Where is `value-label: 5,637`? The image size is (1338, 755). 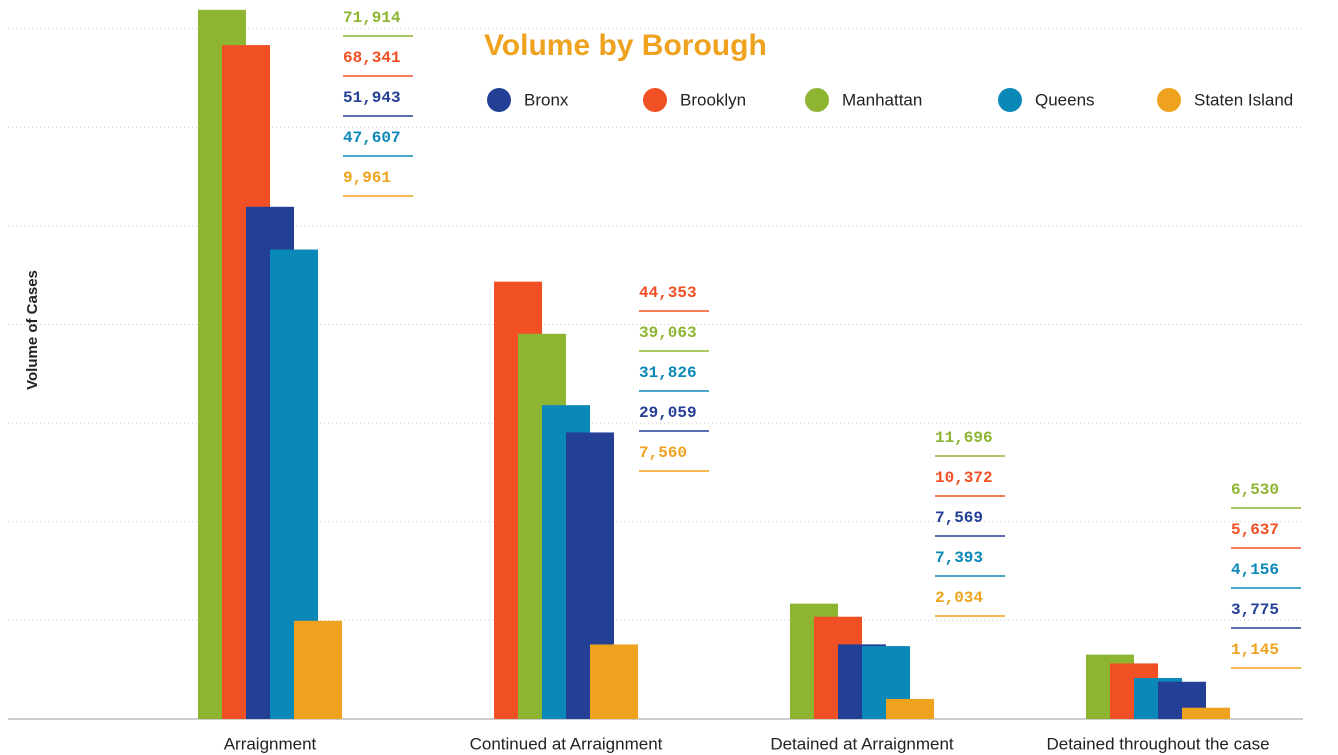
value-label: 5,637 is located at coordinates (1255, 530).